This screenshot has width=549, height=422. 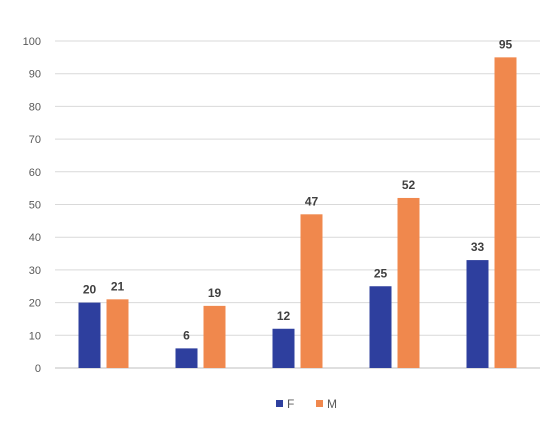 I want to click on data-label-f-1: 20, so click(x=90, y=290).